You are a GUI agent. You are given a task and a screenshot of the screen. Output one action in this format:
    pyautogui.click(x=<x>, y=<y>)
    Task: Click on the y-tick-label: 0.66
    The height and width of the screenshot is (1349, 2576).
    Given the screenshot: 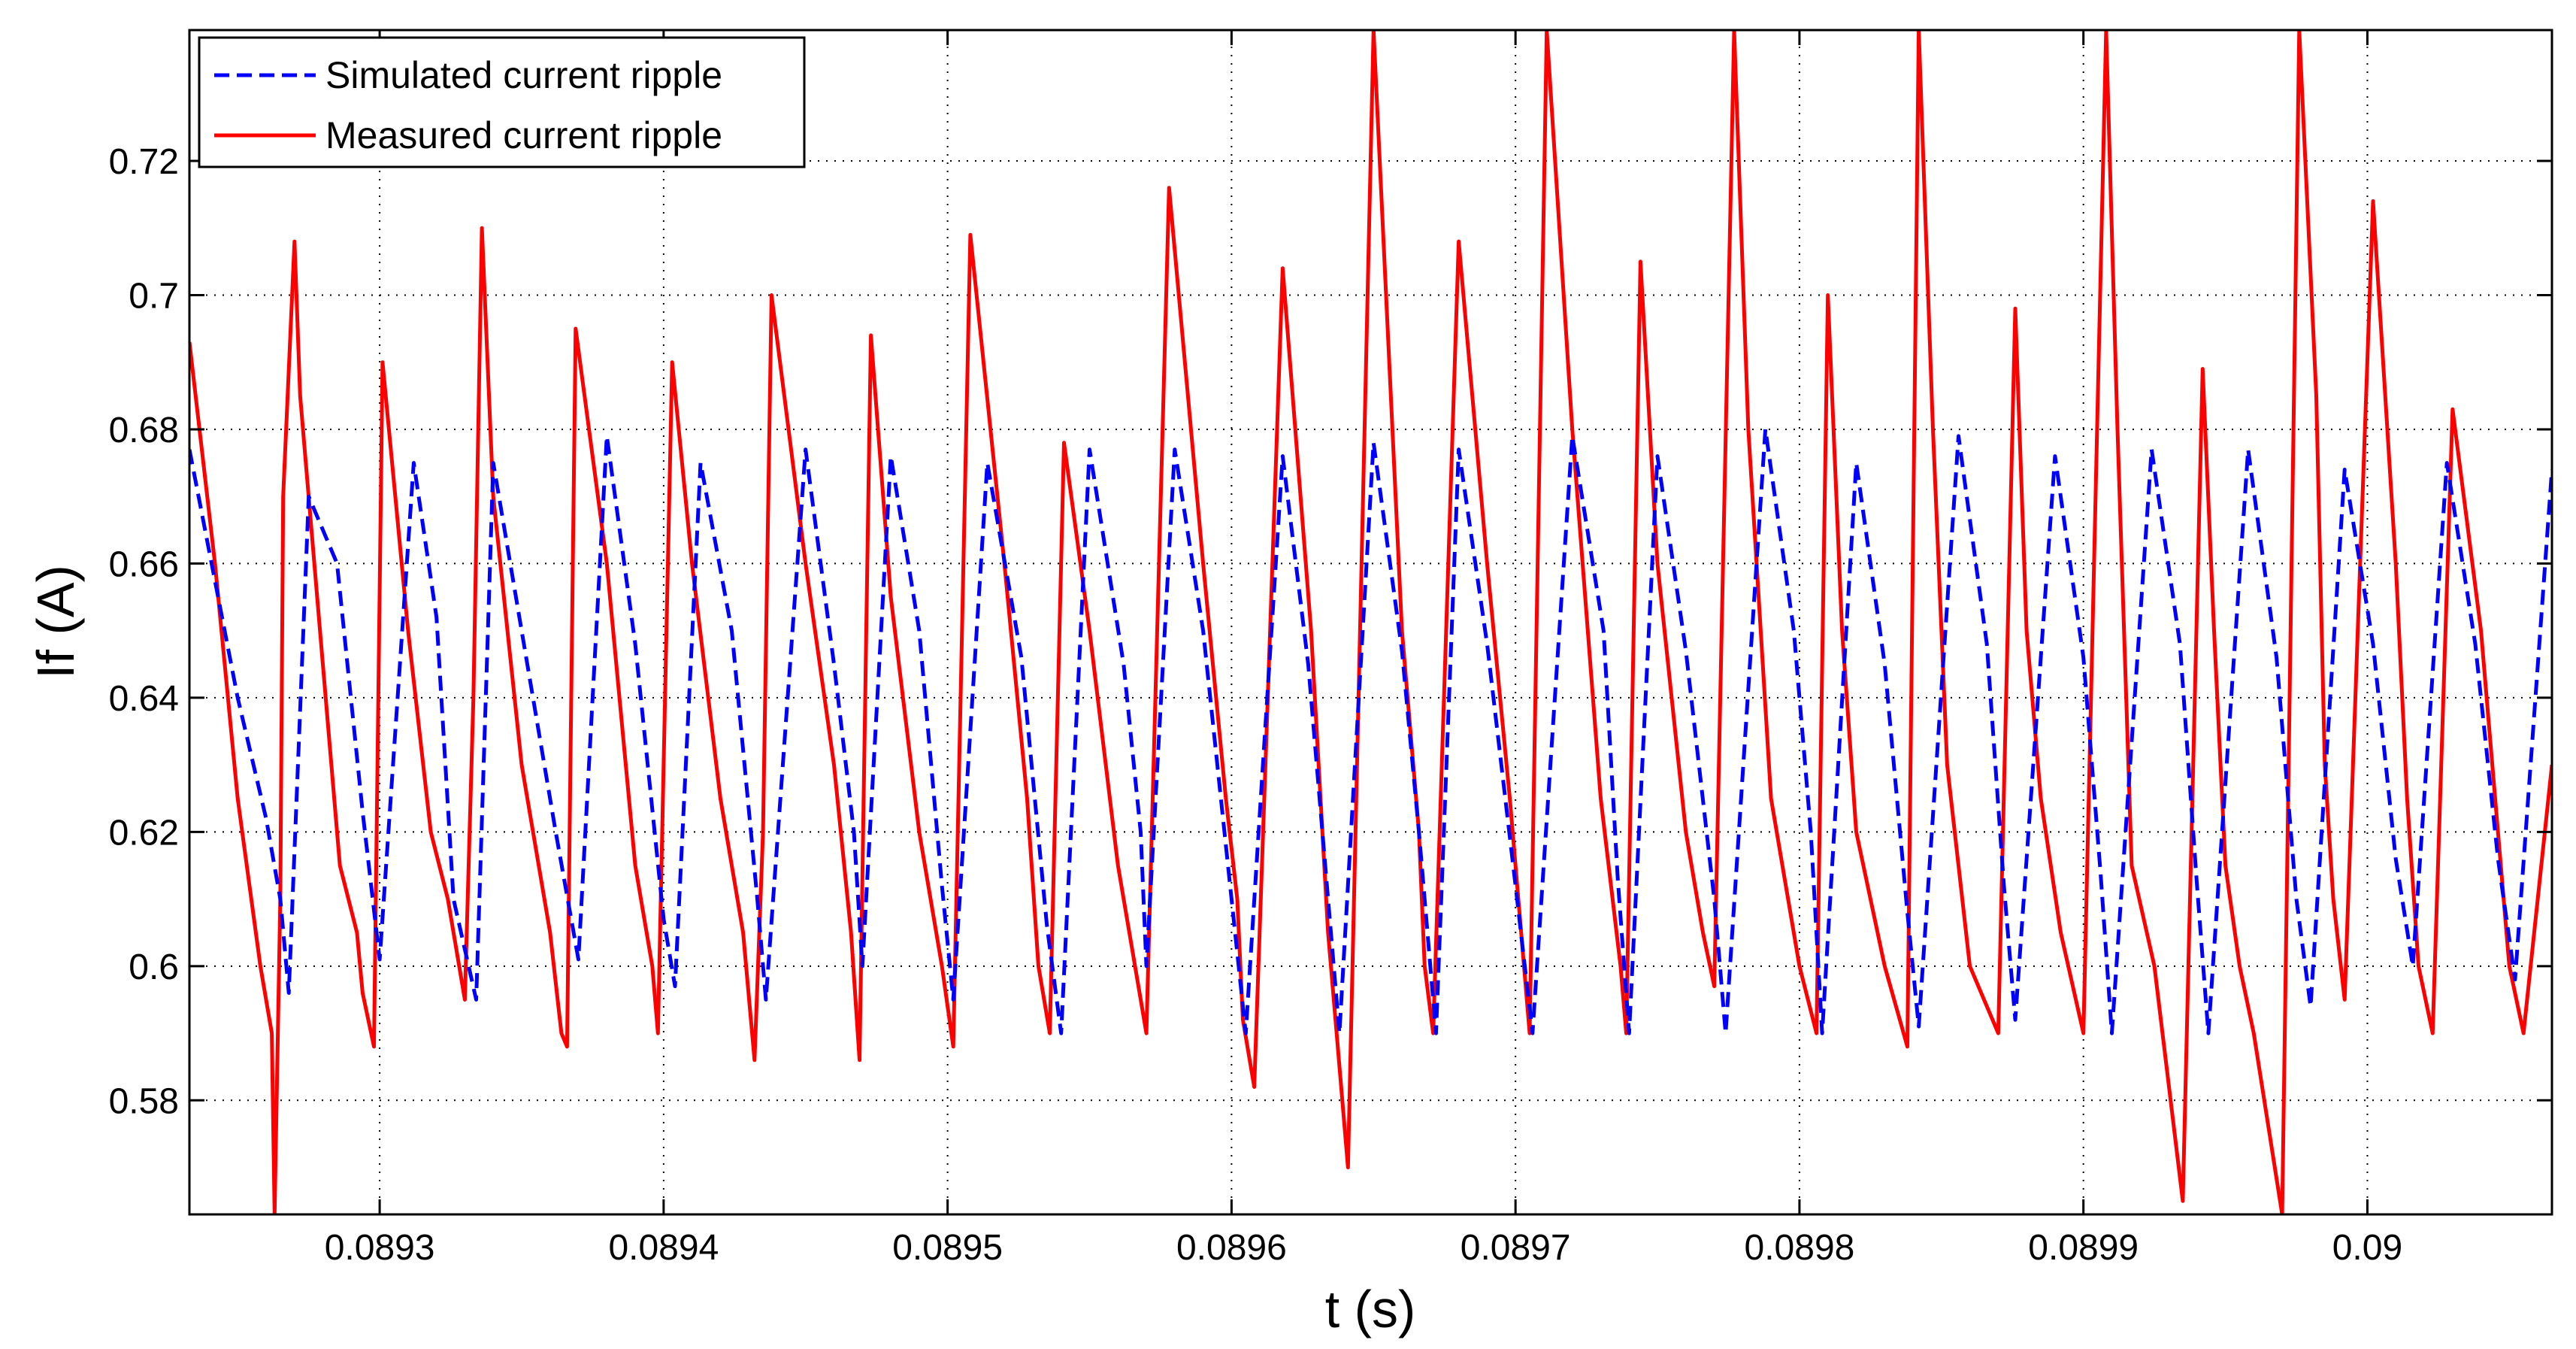 What is the action you would take?
    pyautogui.click(x=144, y=564)
    